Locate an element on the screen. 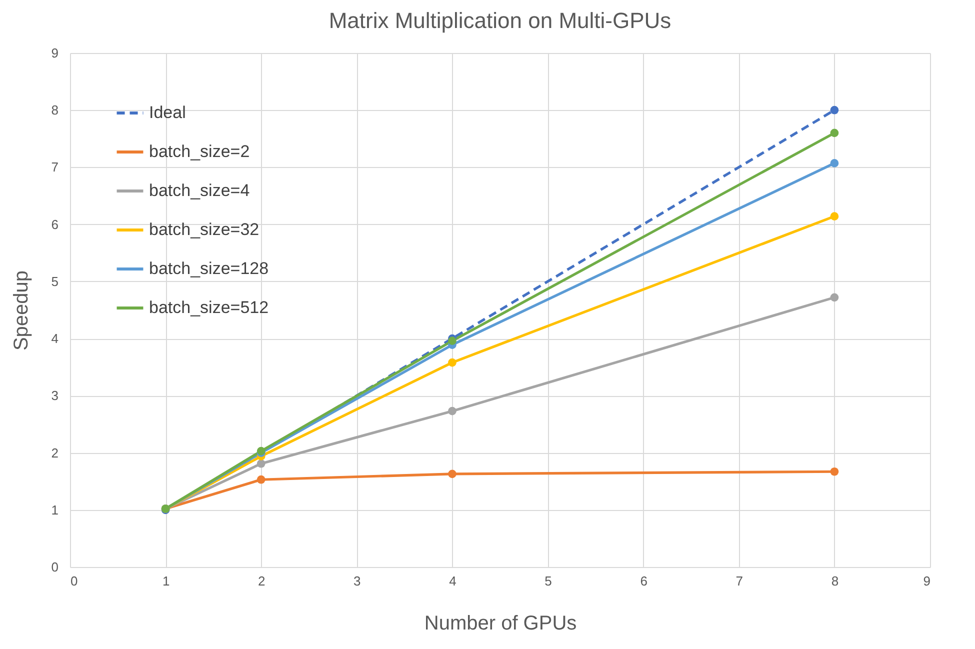 The height and width of the screenshot is (649, 975). y-tick-label: 2 is located at coordinates (54, 452).